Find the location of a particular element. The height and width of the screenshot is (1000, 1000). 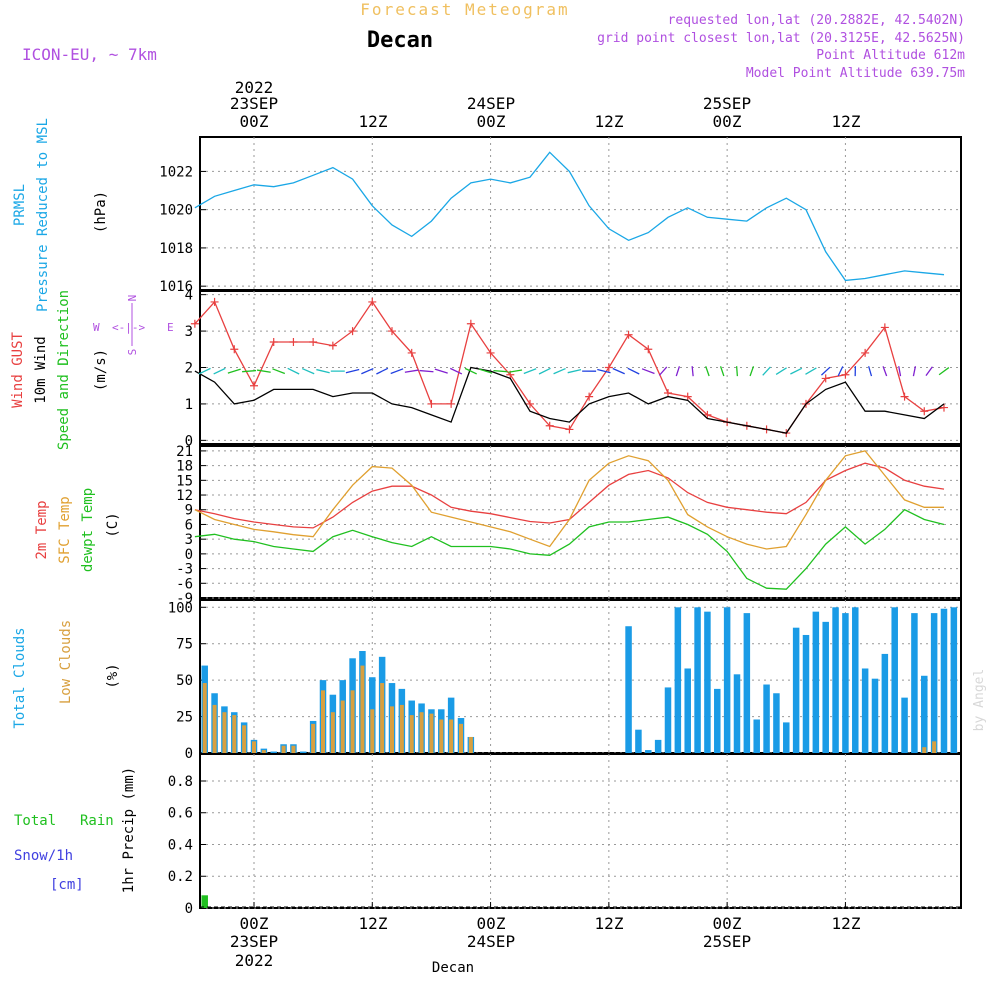

bottom-tick-2: 00Z is located at coordinates (491, 923).